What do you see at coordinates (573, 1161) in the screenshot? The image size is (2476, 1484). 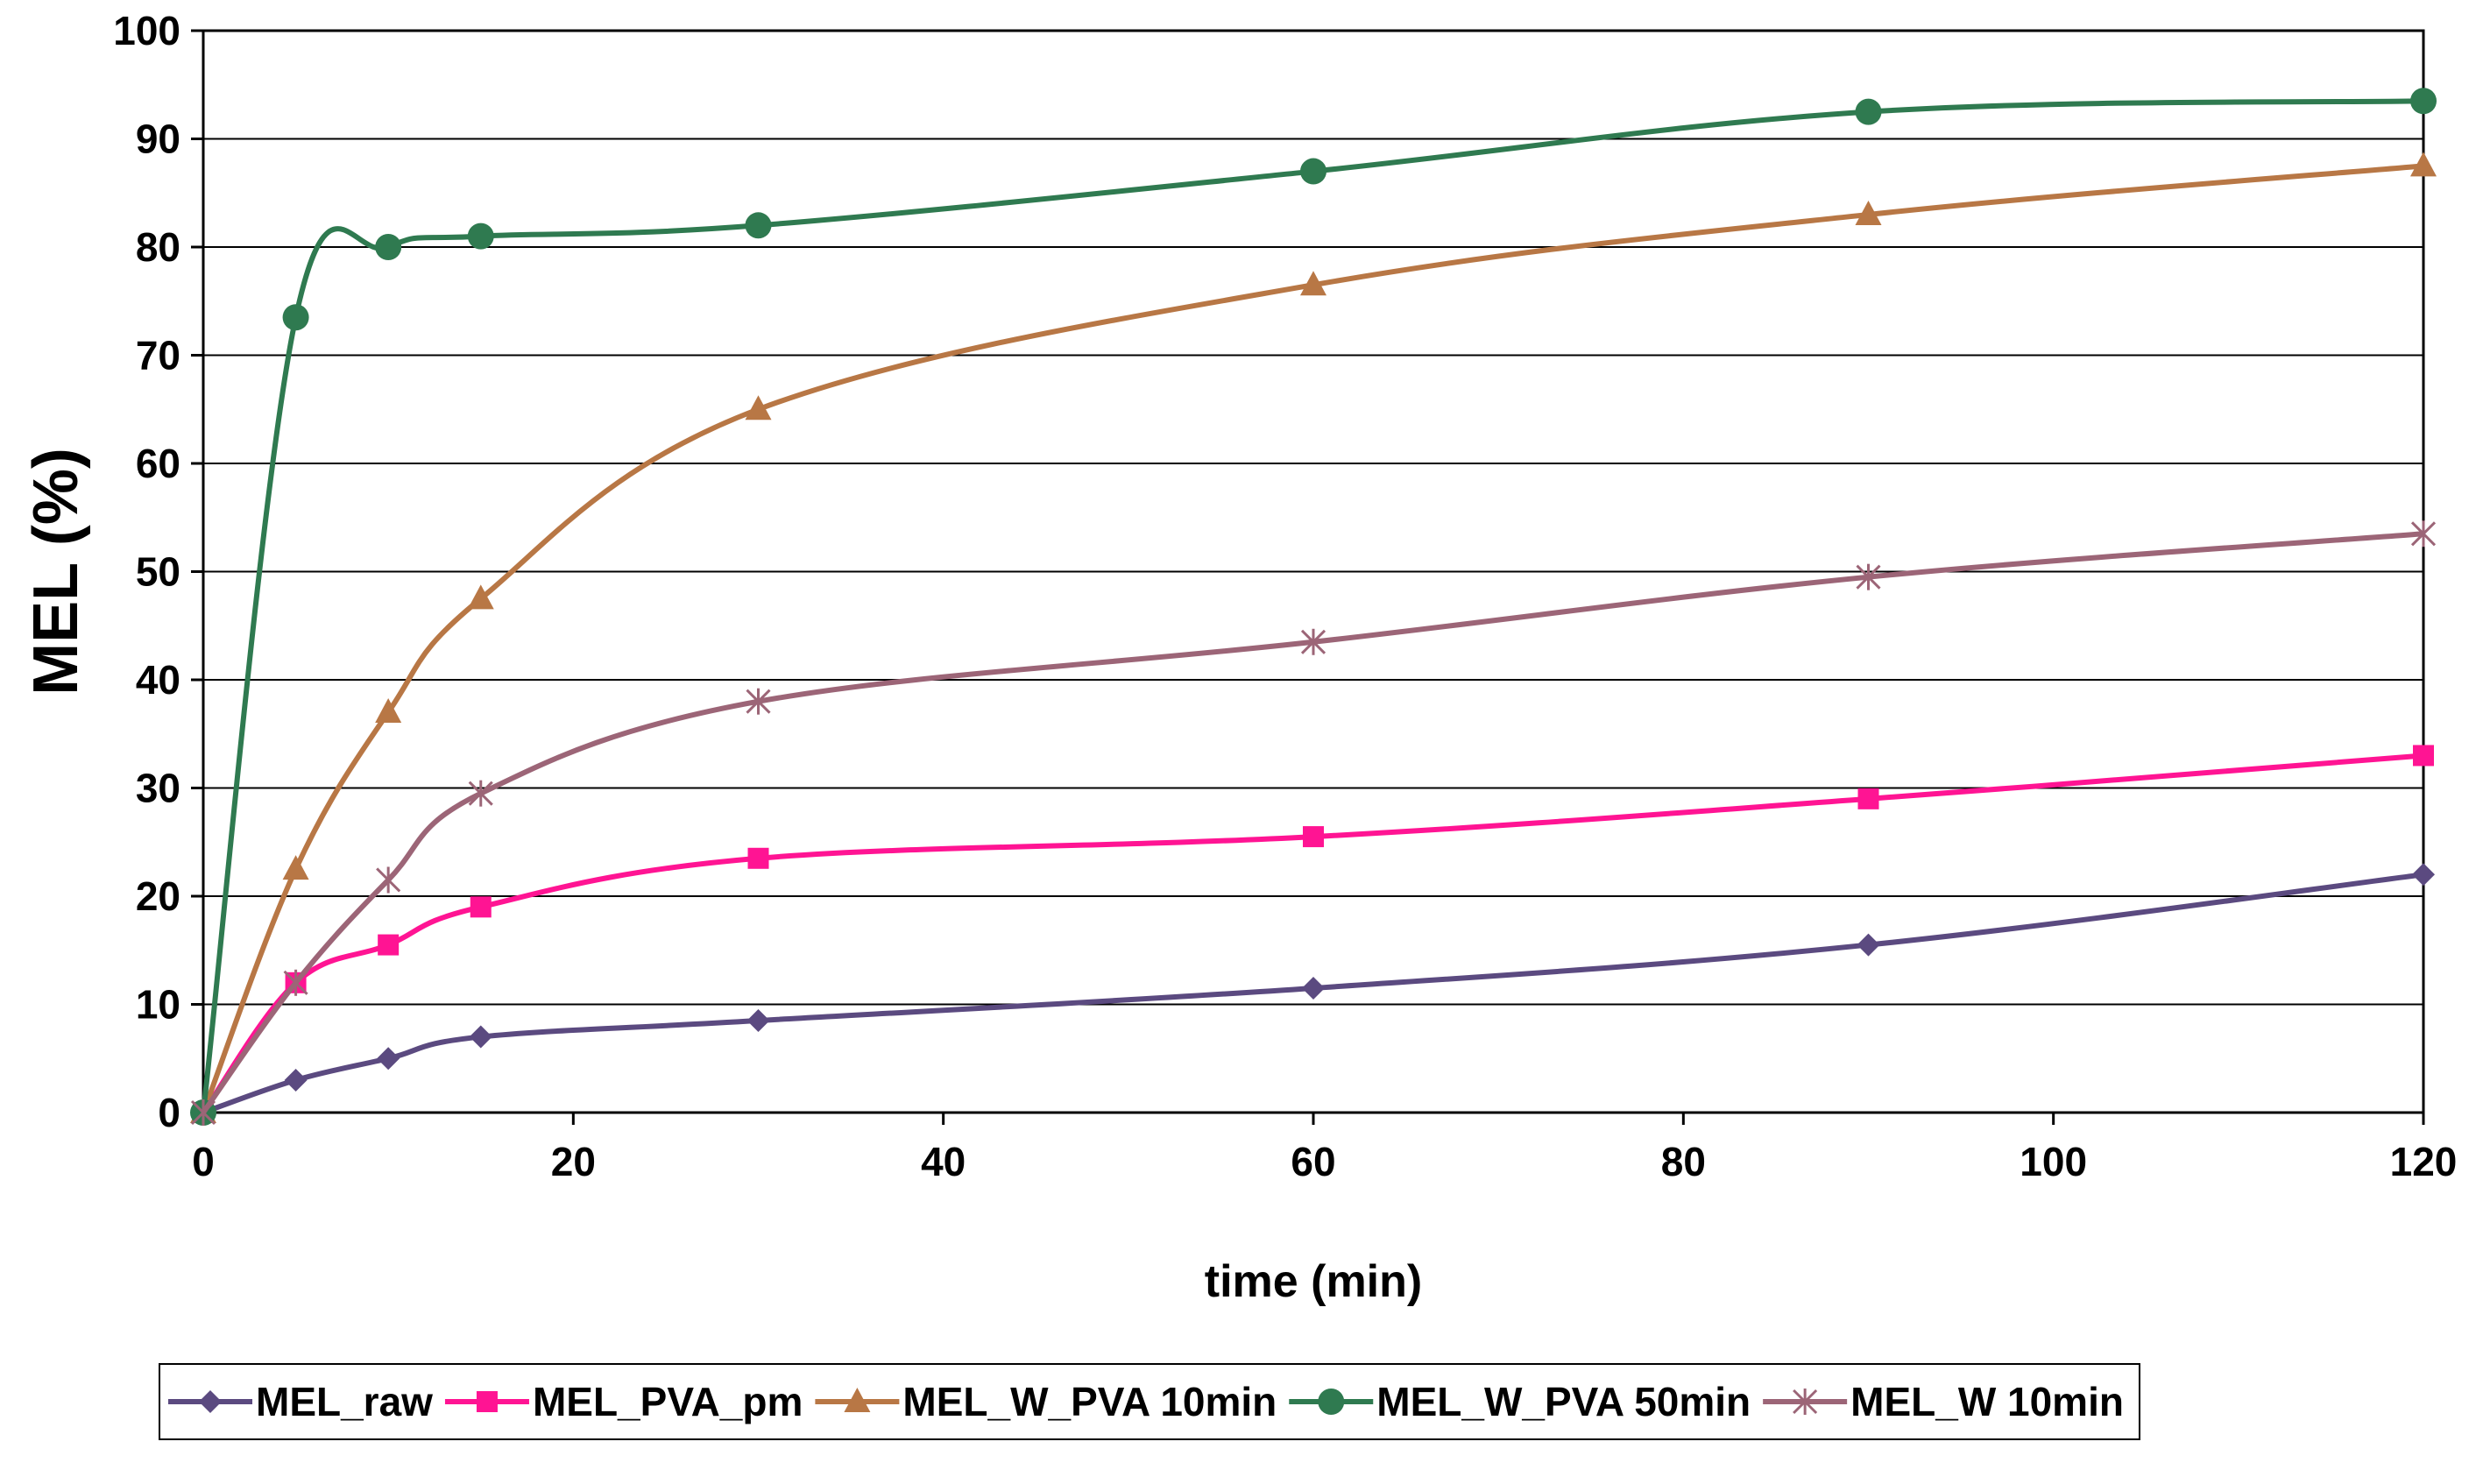 I see `x-tick-label: 20` at bounding box center [573, 1161].